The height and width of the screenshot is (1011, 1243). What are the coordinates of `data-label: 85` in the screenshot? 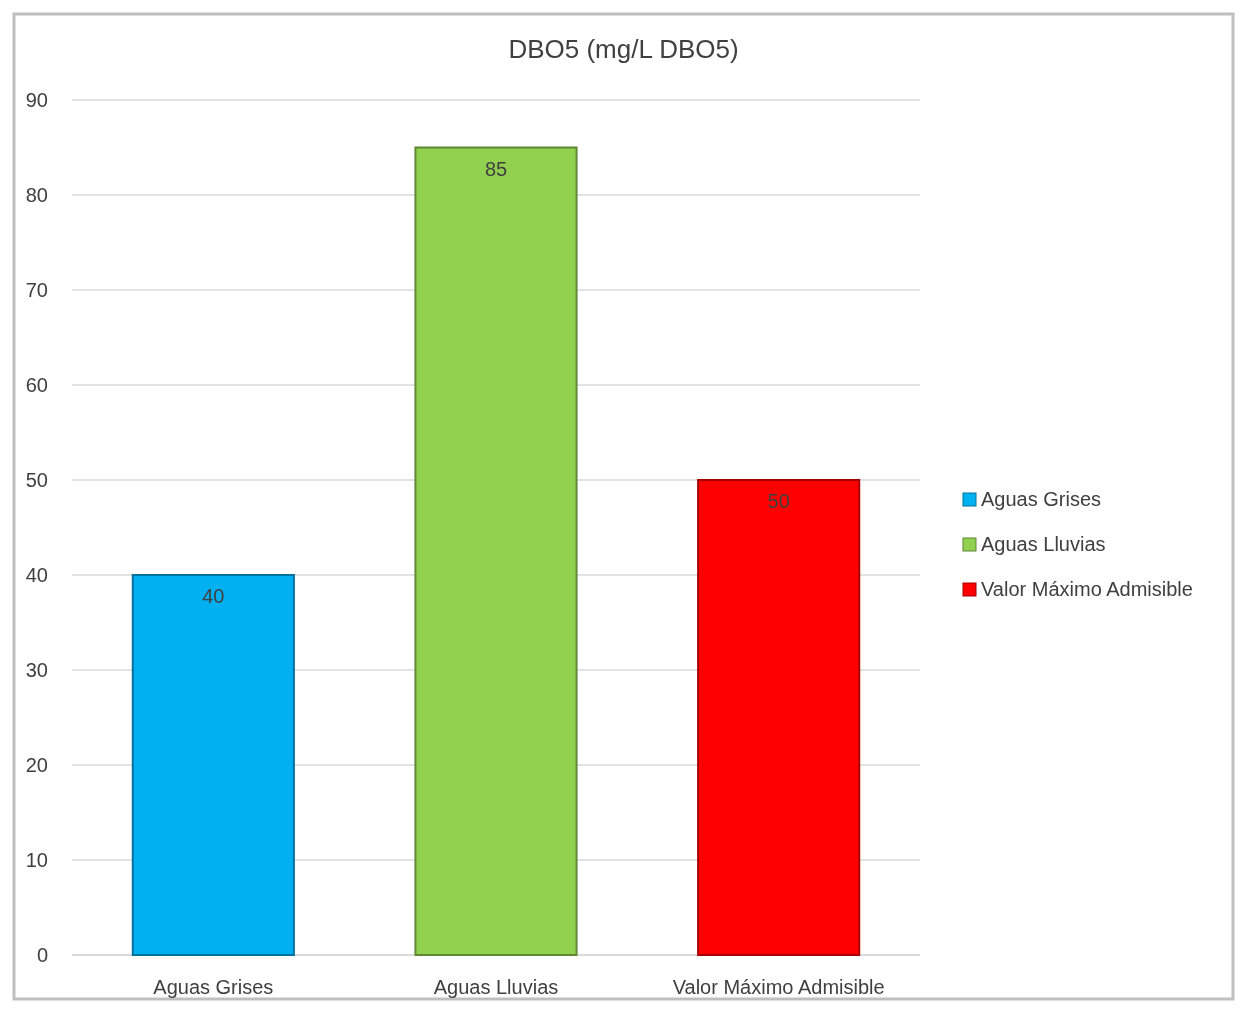 It's located at (496, 168).